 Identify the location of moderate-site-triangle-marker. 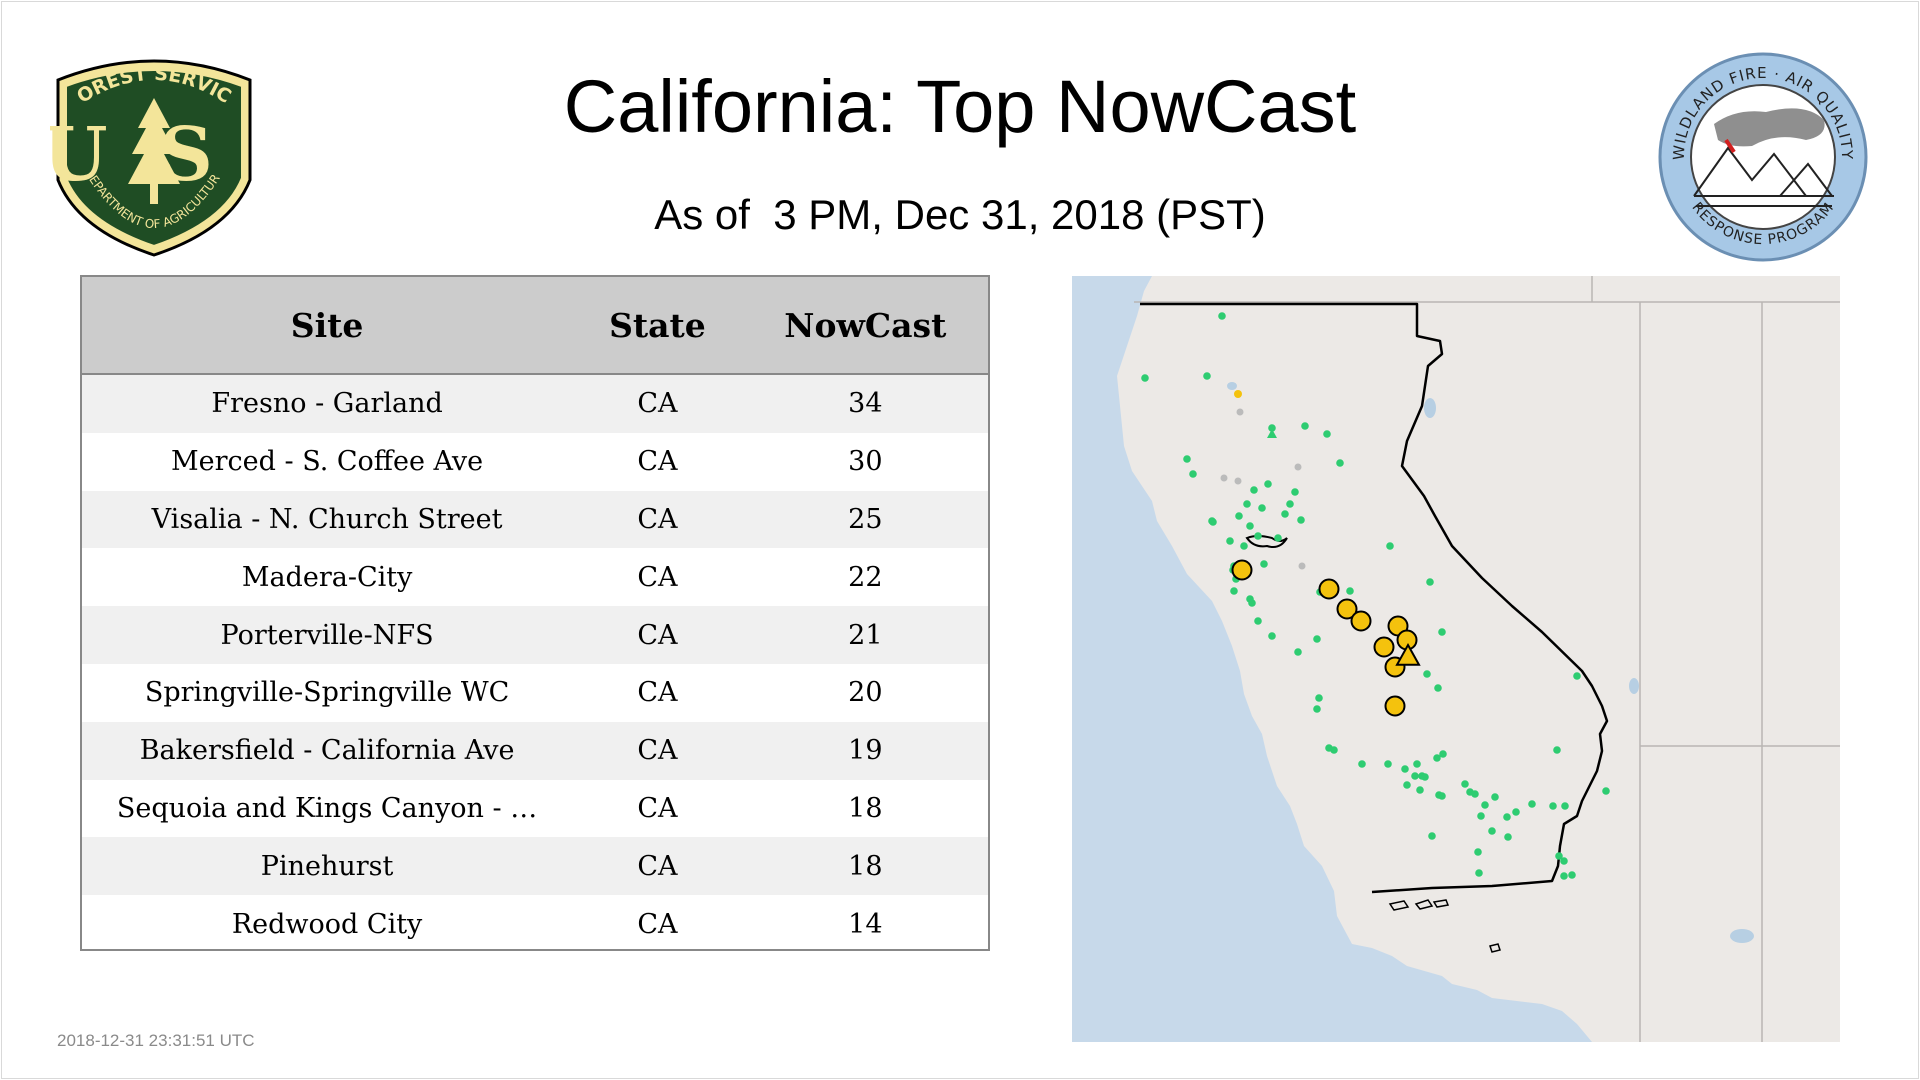
(1408, 654).